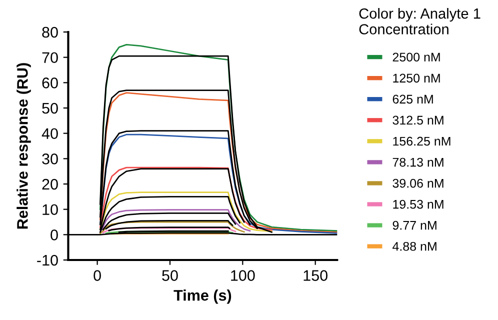 This screenshot has width=498, height=320. Describe the element at coordinates (97, 275) in the screenshot. I see `x-tick-label: 0` at that location.